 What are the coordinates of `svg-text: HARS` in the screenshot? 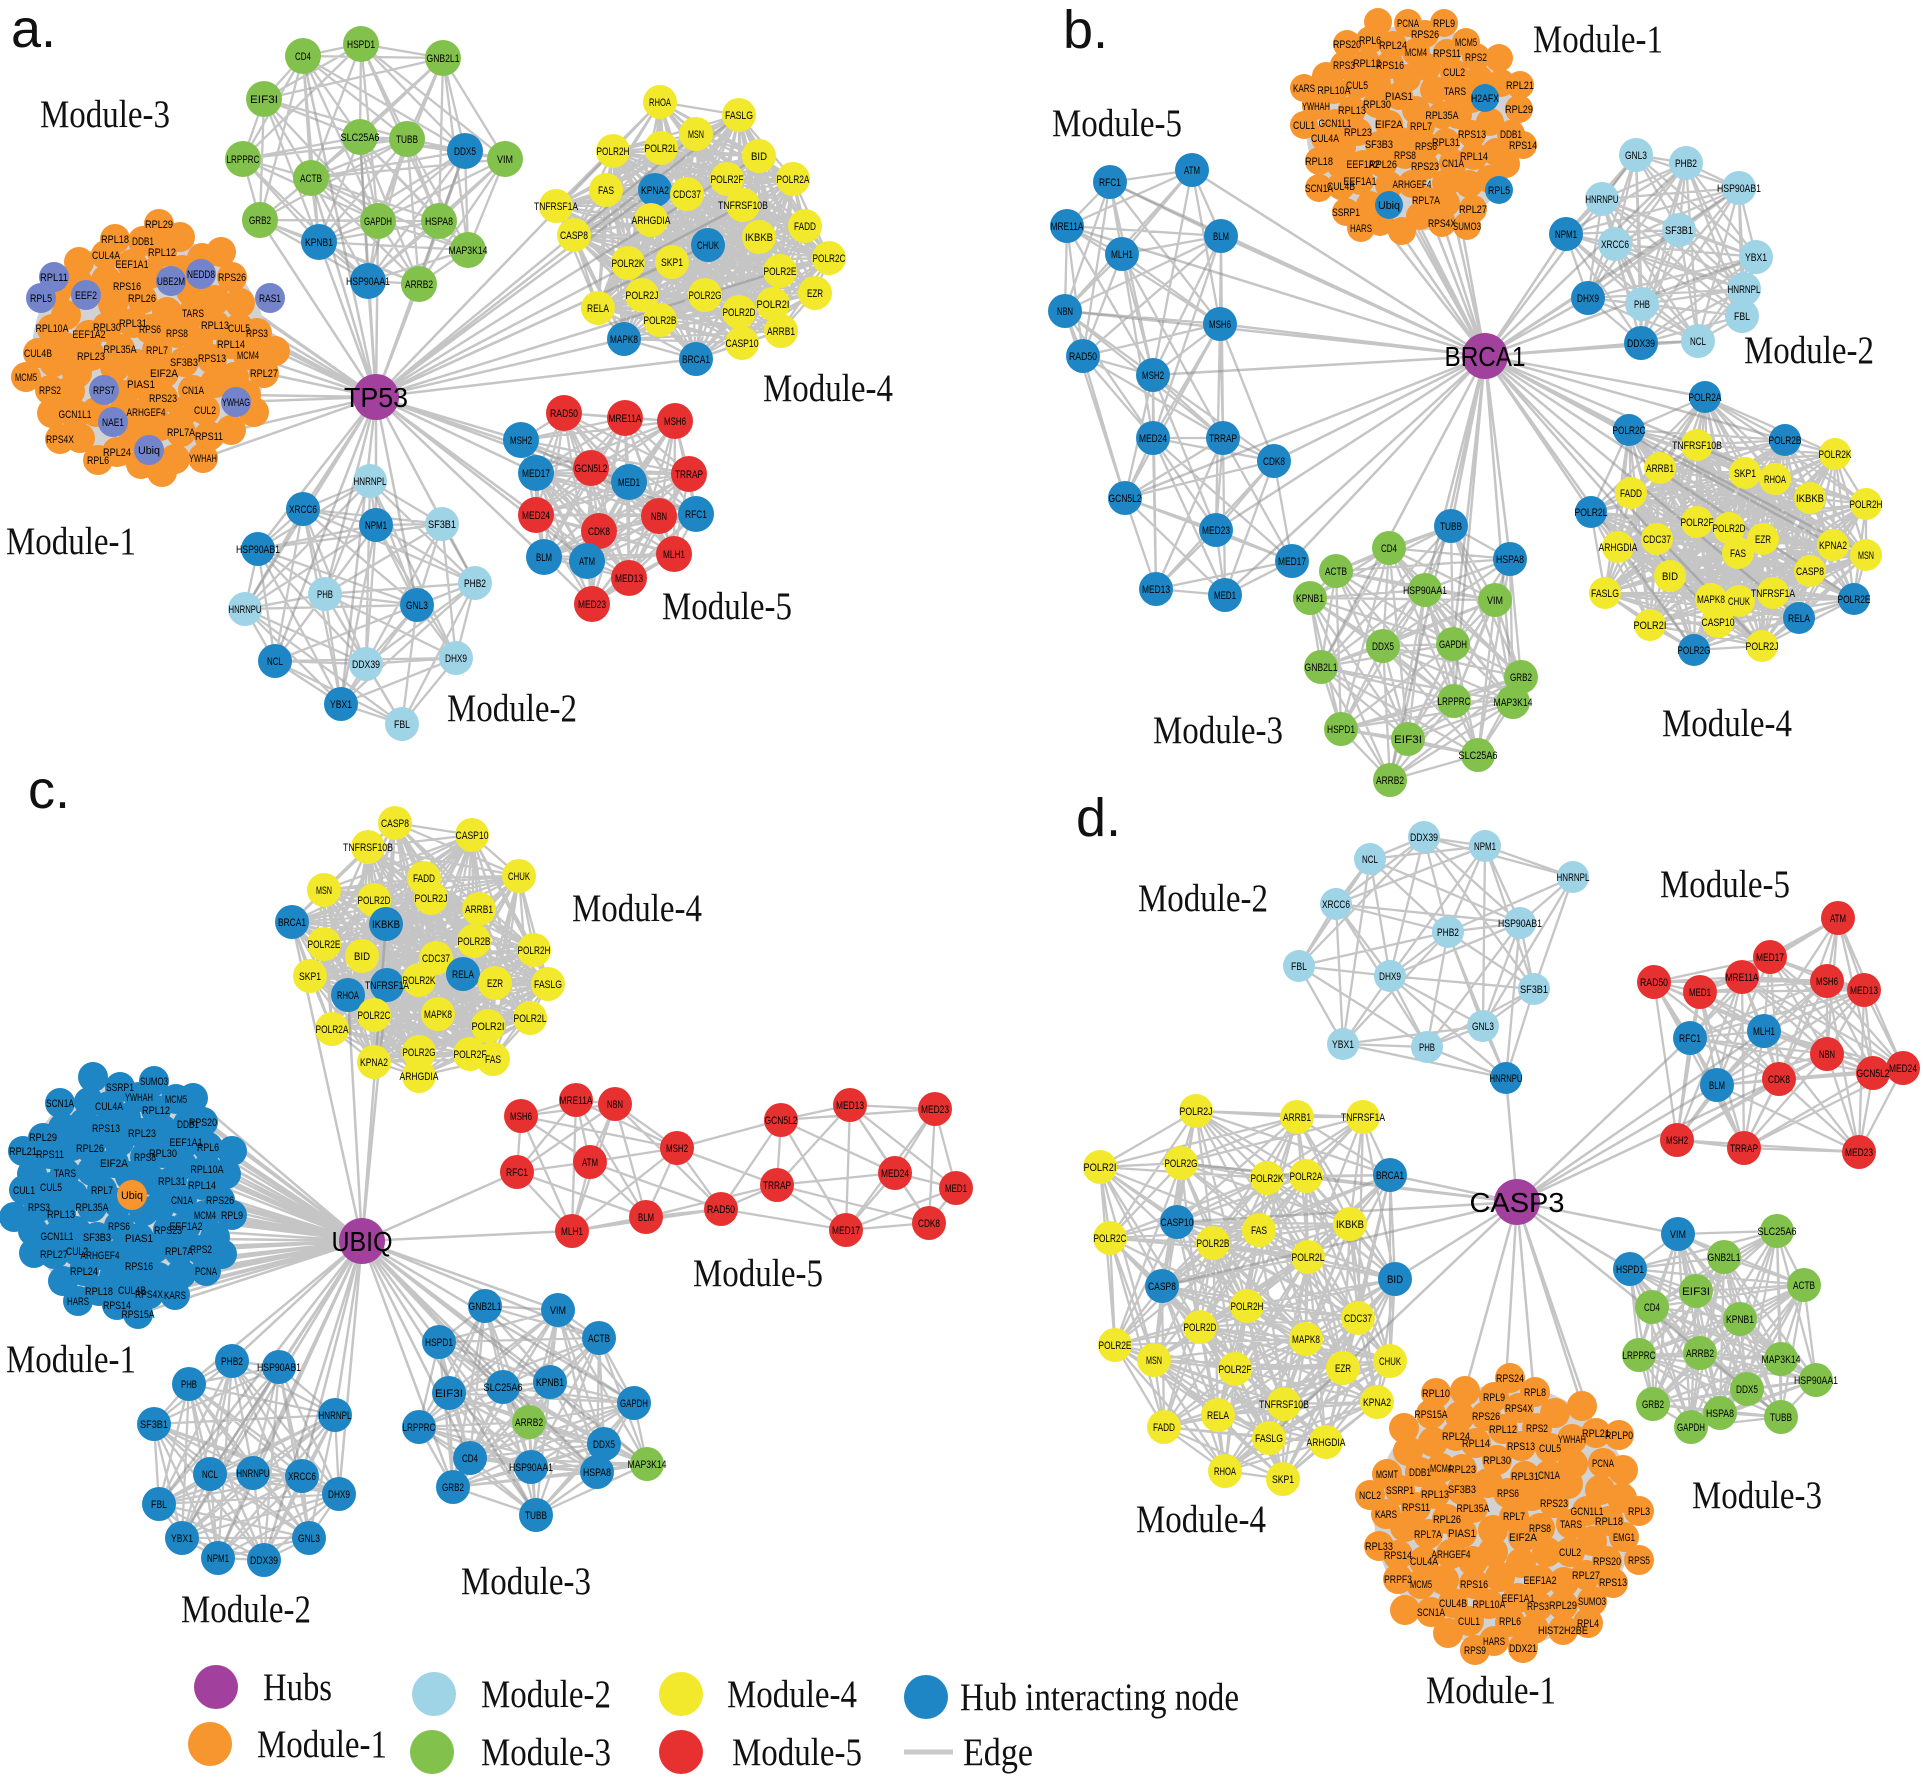 It's located at (1494, 1642).